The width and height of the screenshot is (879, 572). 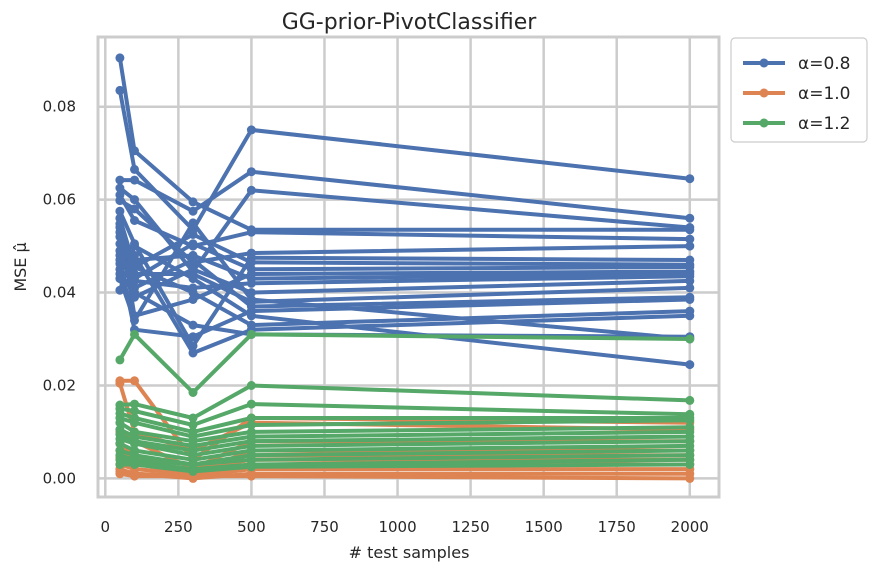 What do you see at coordinates (59, 200) in the screenshot?
I see `y-tick-label: 0.06` at bounding box center [59, 200].